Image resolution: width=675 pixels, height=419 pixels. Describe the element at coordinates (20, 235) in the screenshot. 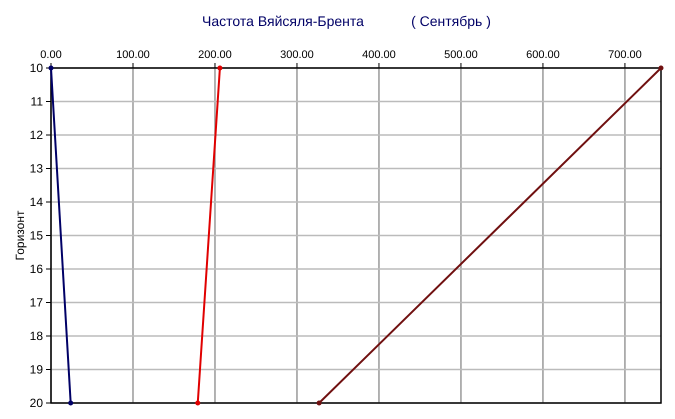

I see `y-axis-title: Горизонт` at that location.